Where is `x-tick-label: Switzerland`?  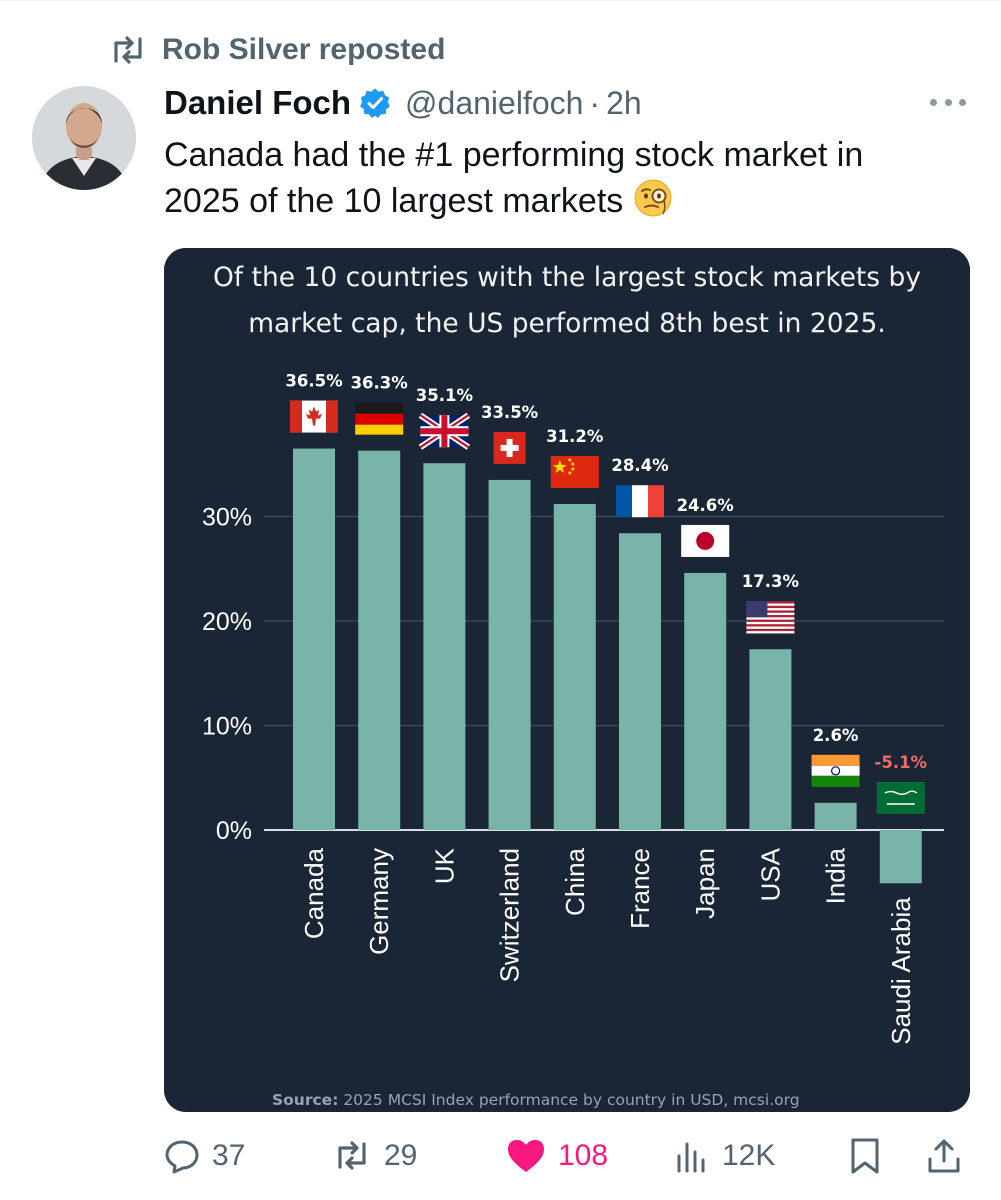
x-tick-label: Switzerland is located at coordinates (510, 915).